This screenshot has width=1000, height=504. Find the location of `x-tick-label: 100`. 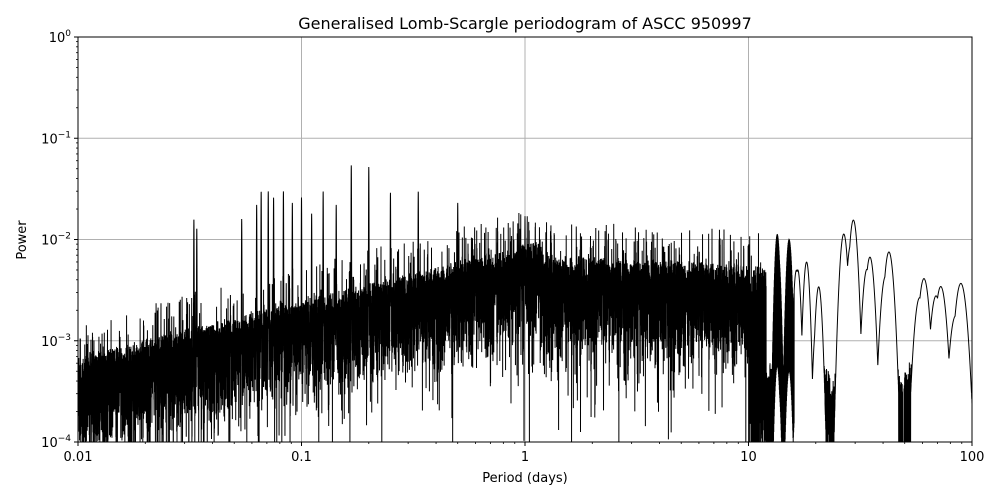

x-tick-label: 100 is located at coordinates (972, 457).